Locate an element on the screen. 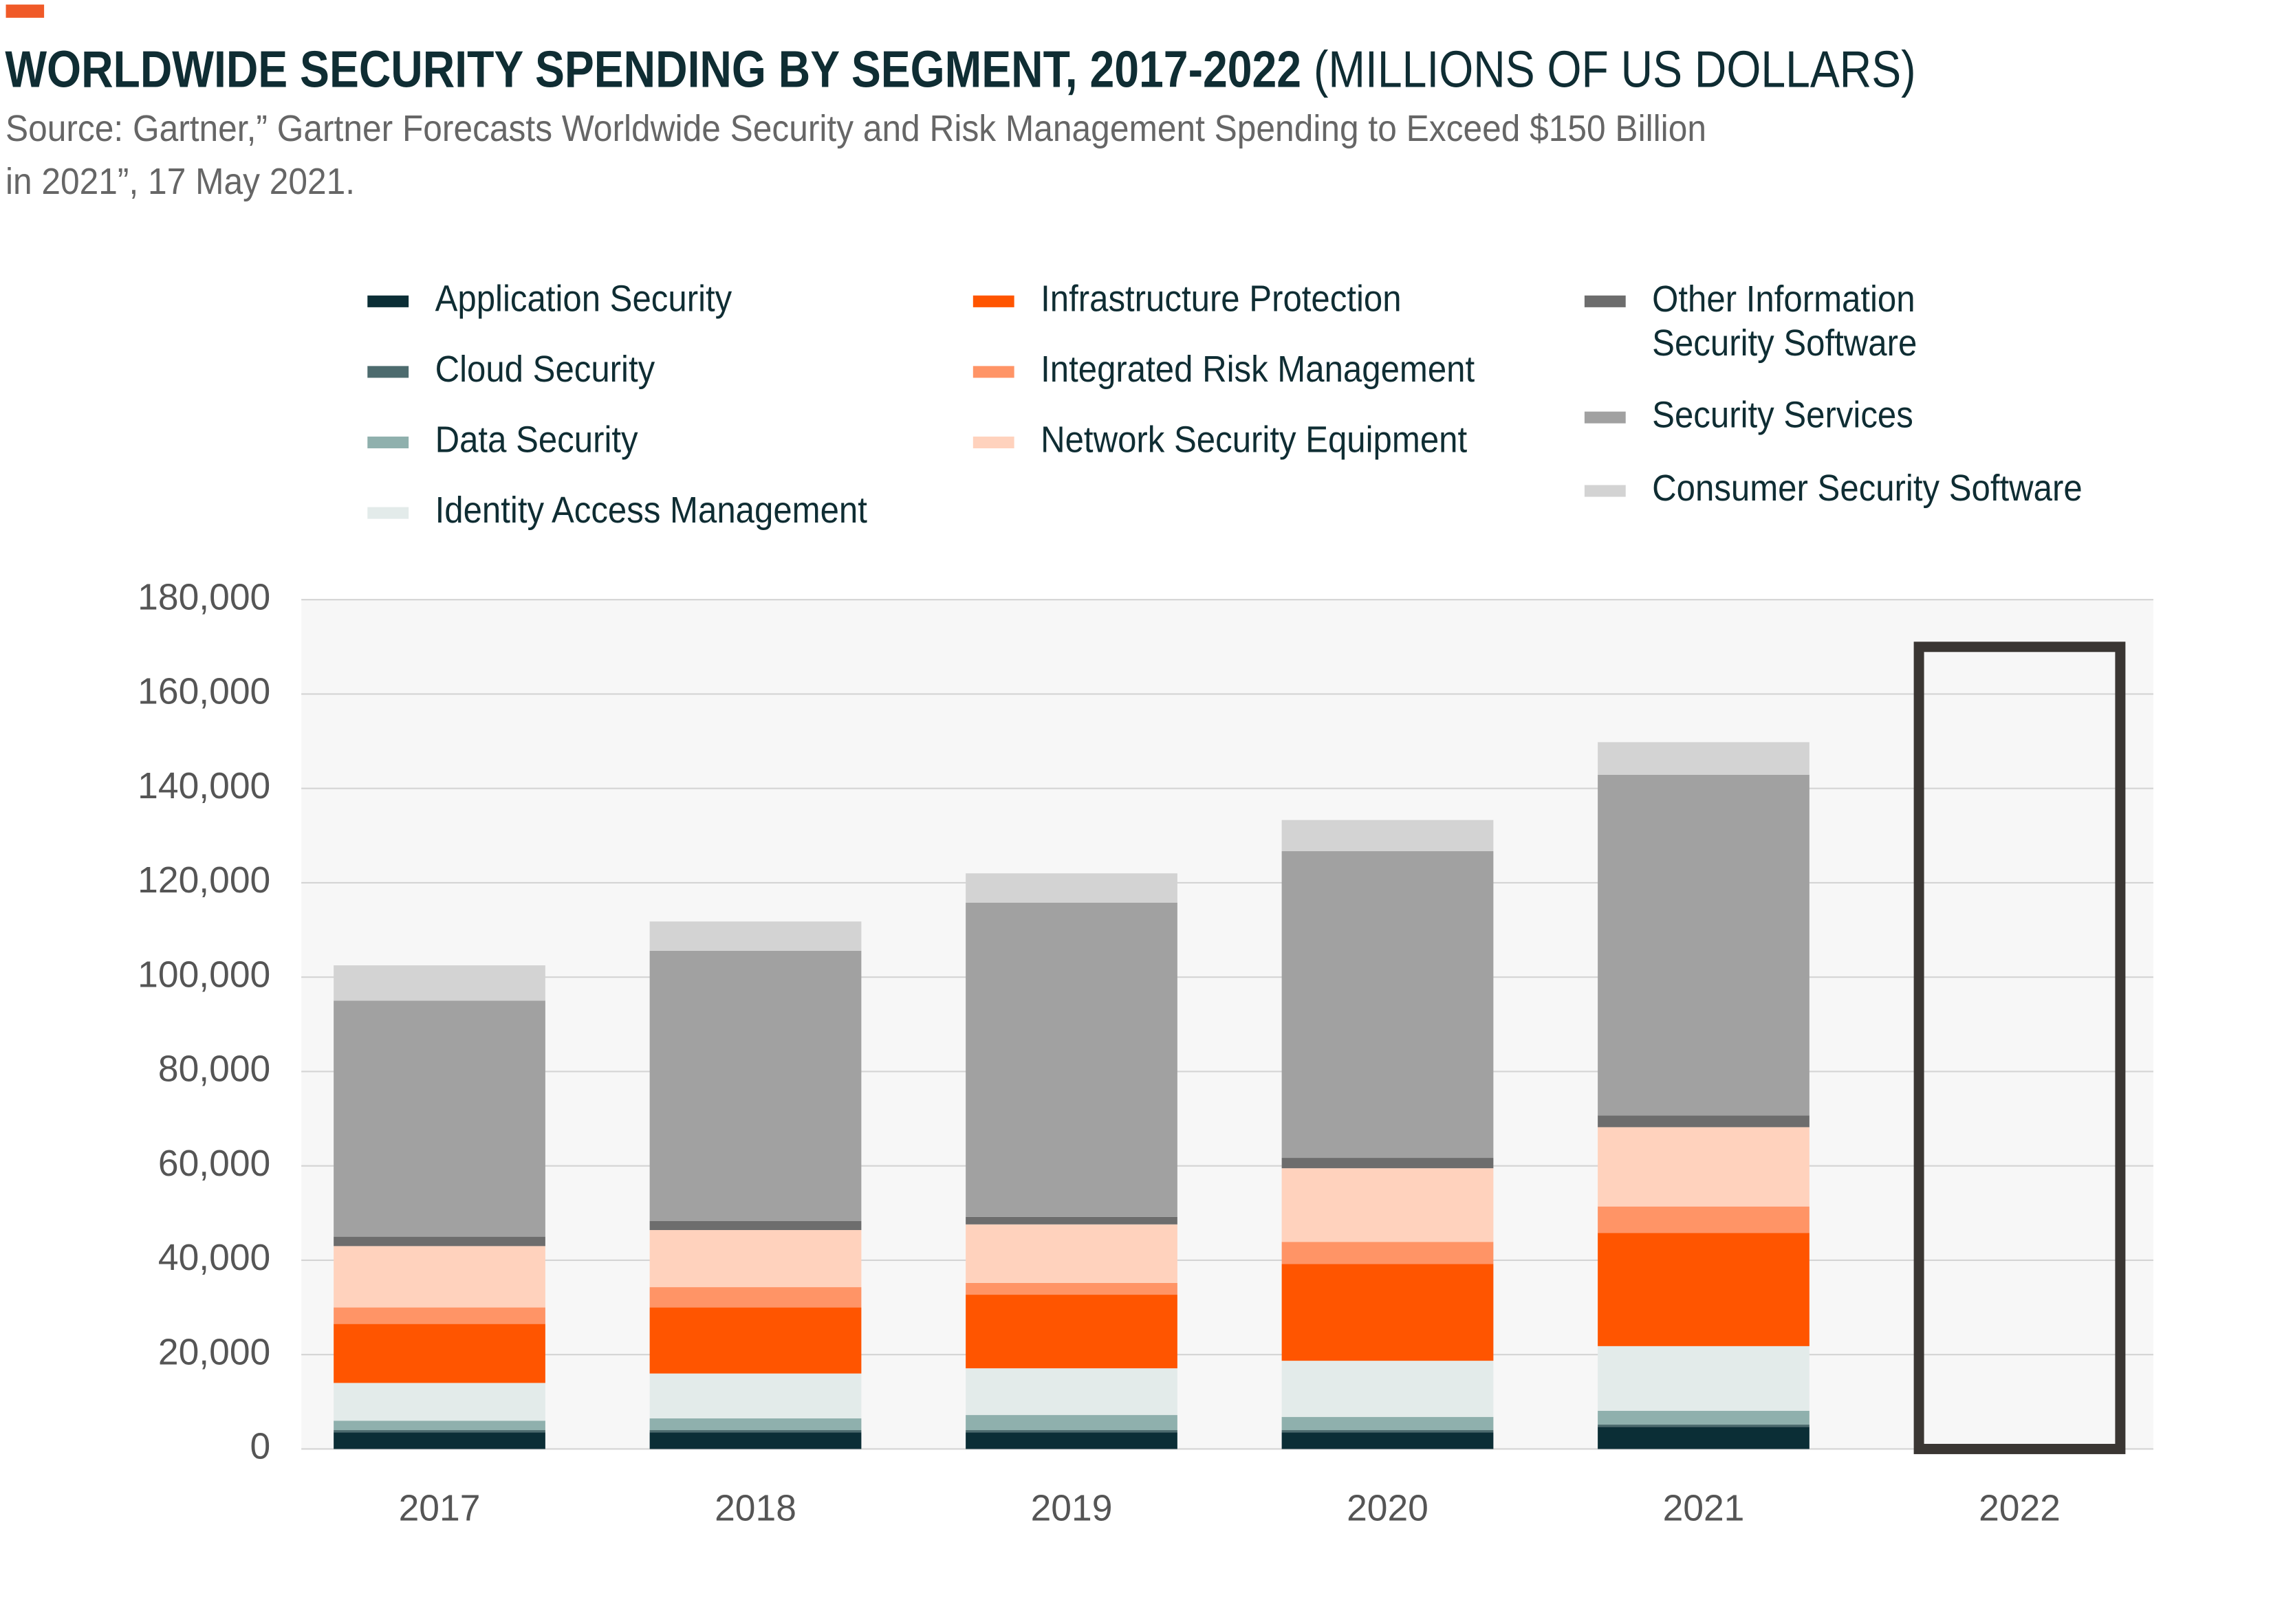  x-tick-label: 2022 is located at coordinates (2020, 1508).